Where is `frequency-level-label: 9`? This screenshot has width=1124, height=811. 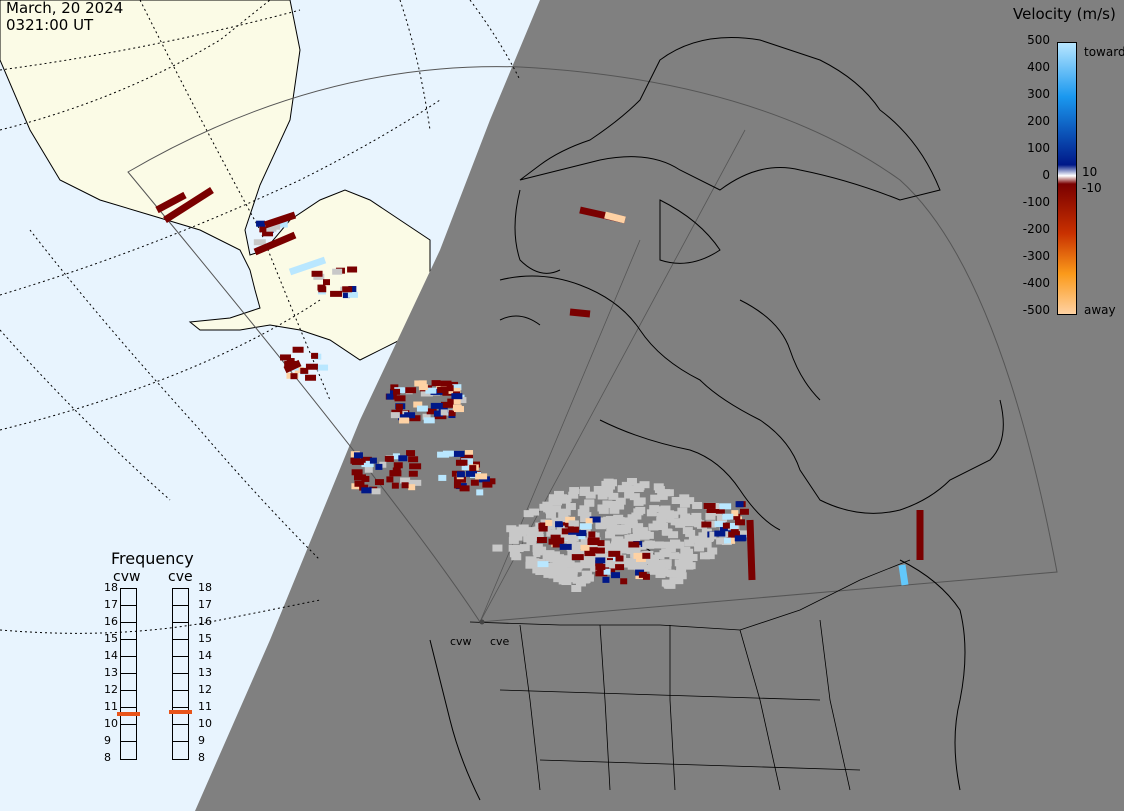
frequency-level-label: 9 is located at coordinates (107, 740).